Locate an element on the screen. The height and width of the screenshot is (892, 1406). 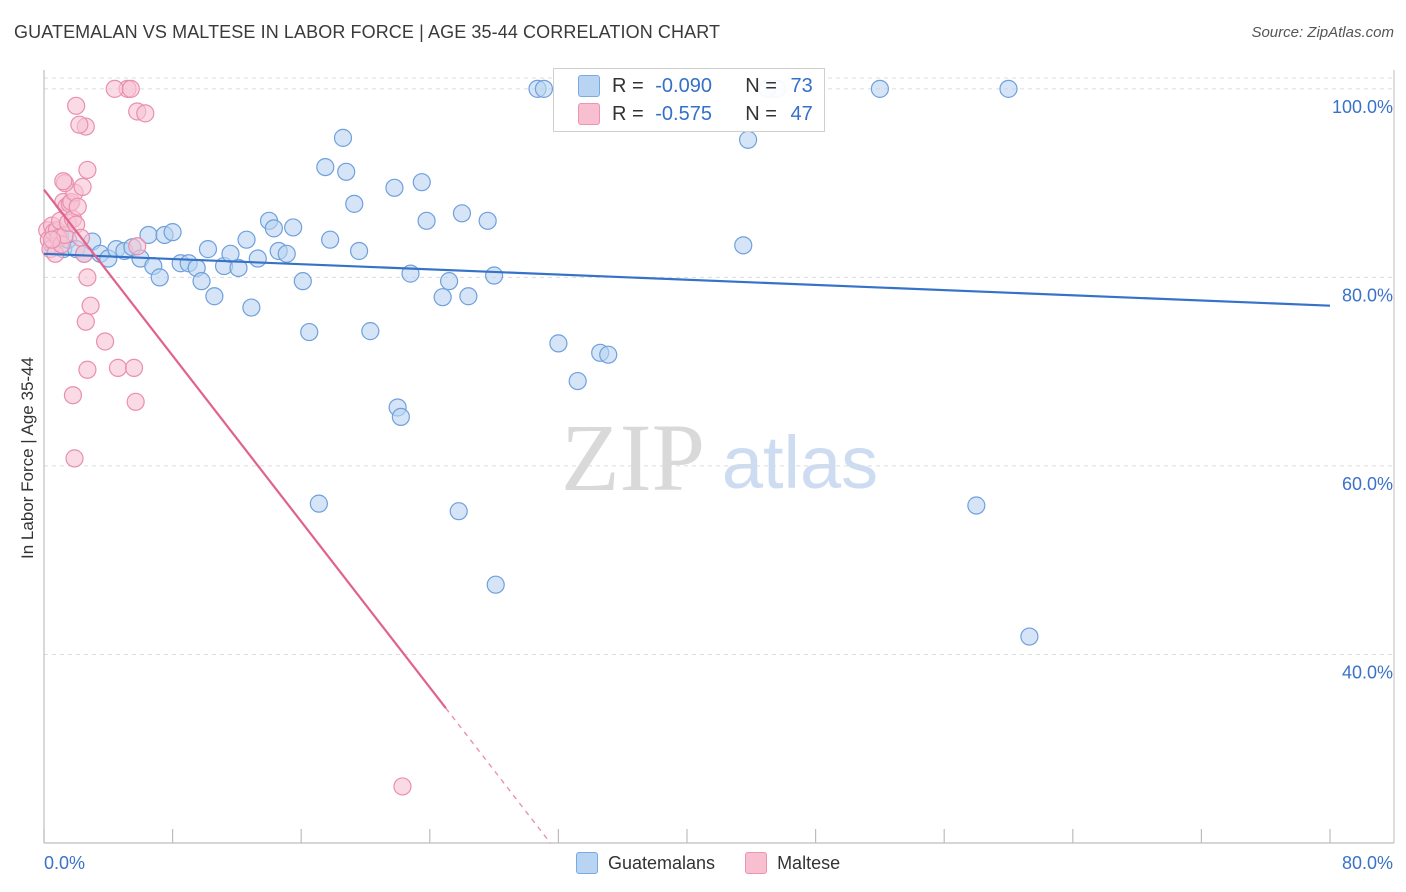
watermark-zip: ZIP is located at coordinates (633, 457).